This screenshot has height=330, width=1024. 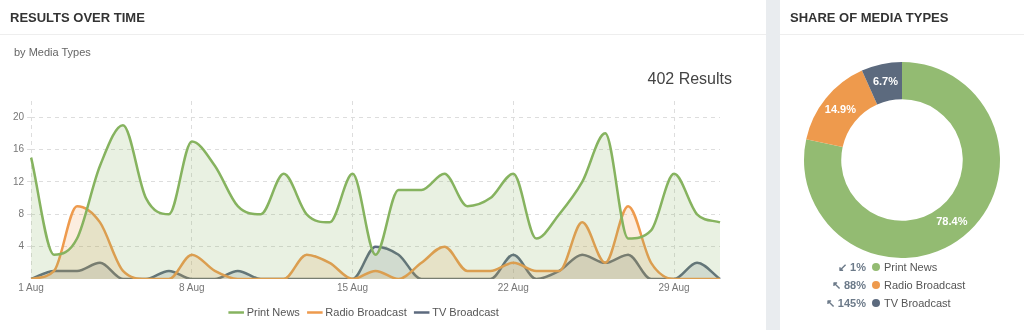 I want to click on x-tick-label: 22 Aug, so click(x=513, y=287).